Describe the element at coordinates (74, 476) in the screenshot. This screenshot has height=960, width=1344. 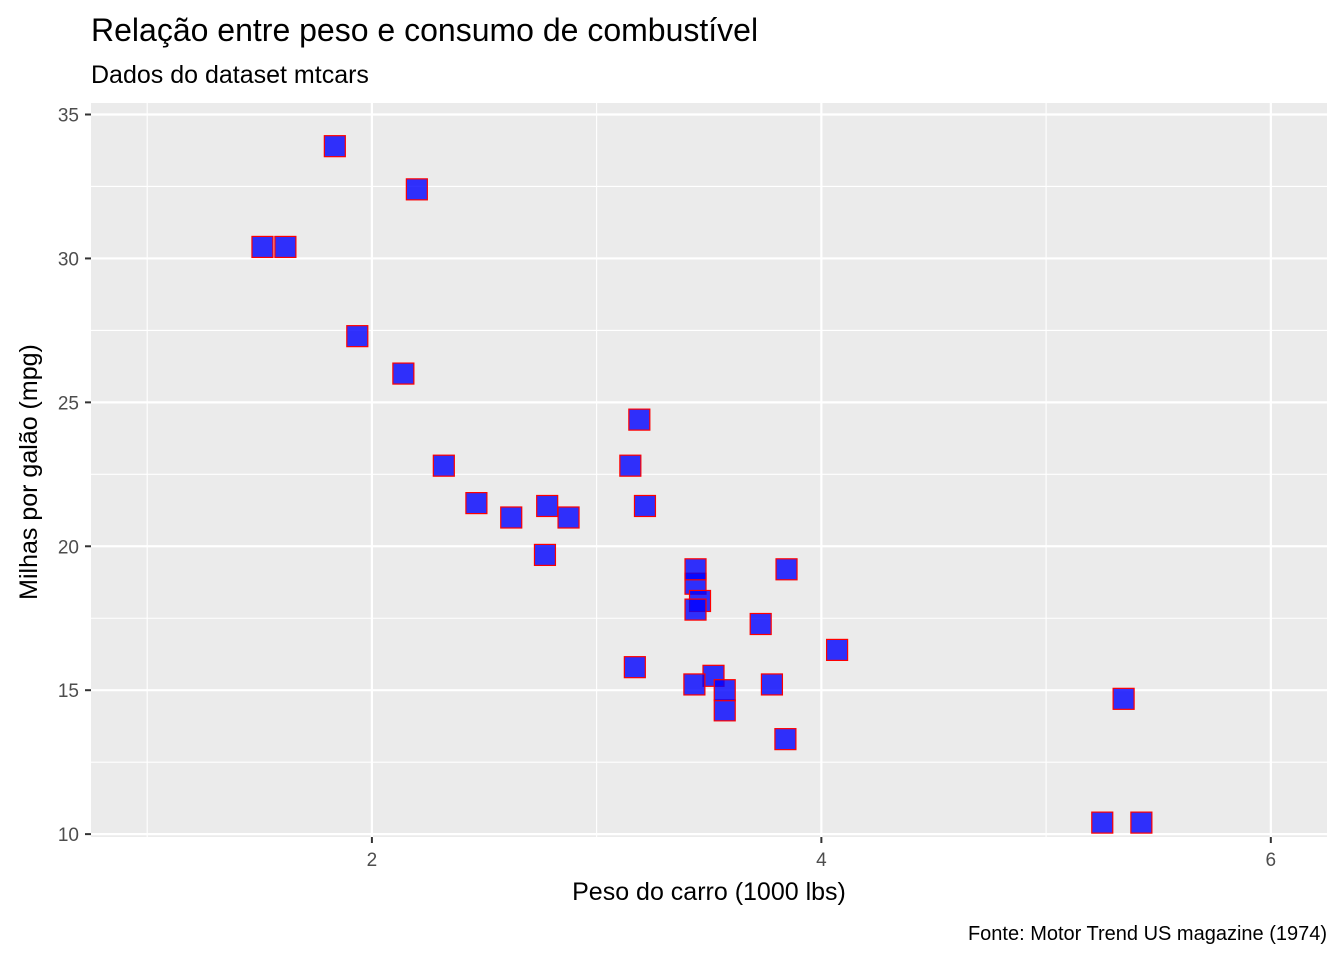
I see `y-axis: 10 15 20 25 30 35` at that location.